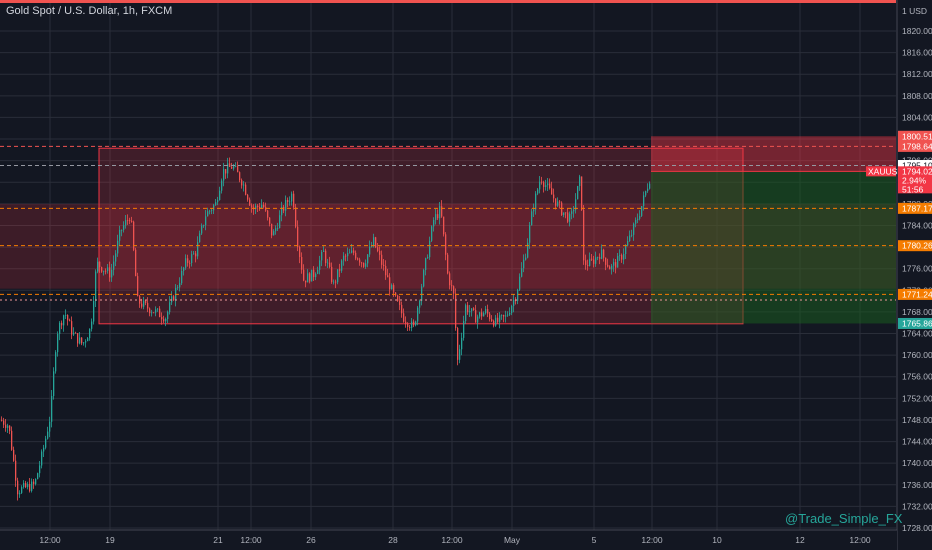  What do you see at coordinates (917, 96) in the screenshot?
I see `price-tick-label: 1808.00` at bounding box center [917, 96].